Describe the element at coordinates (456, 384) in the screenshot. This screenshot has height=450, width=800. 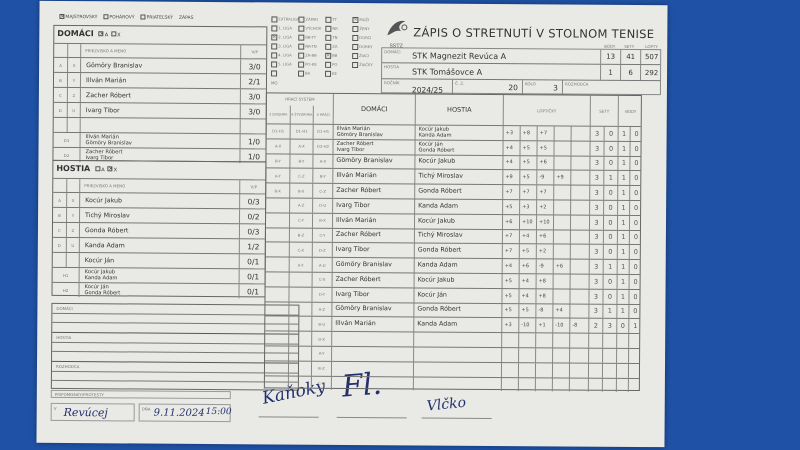
I see `match-away-players` at that location.